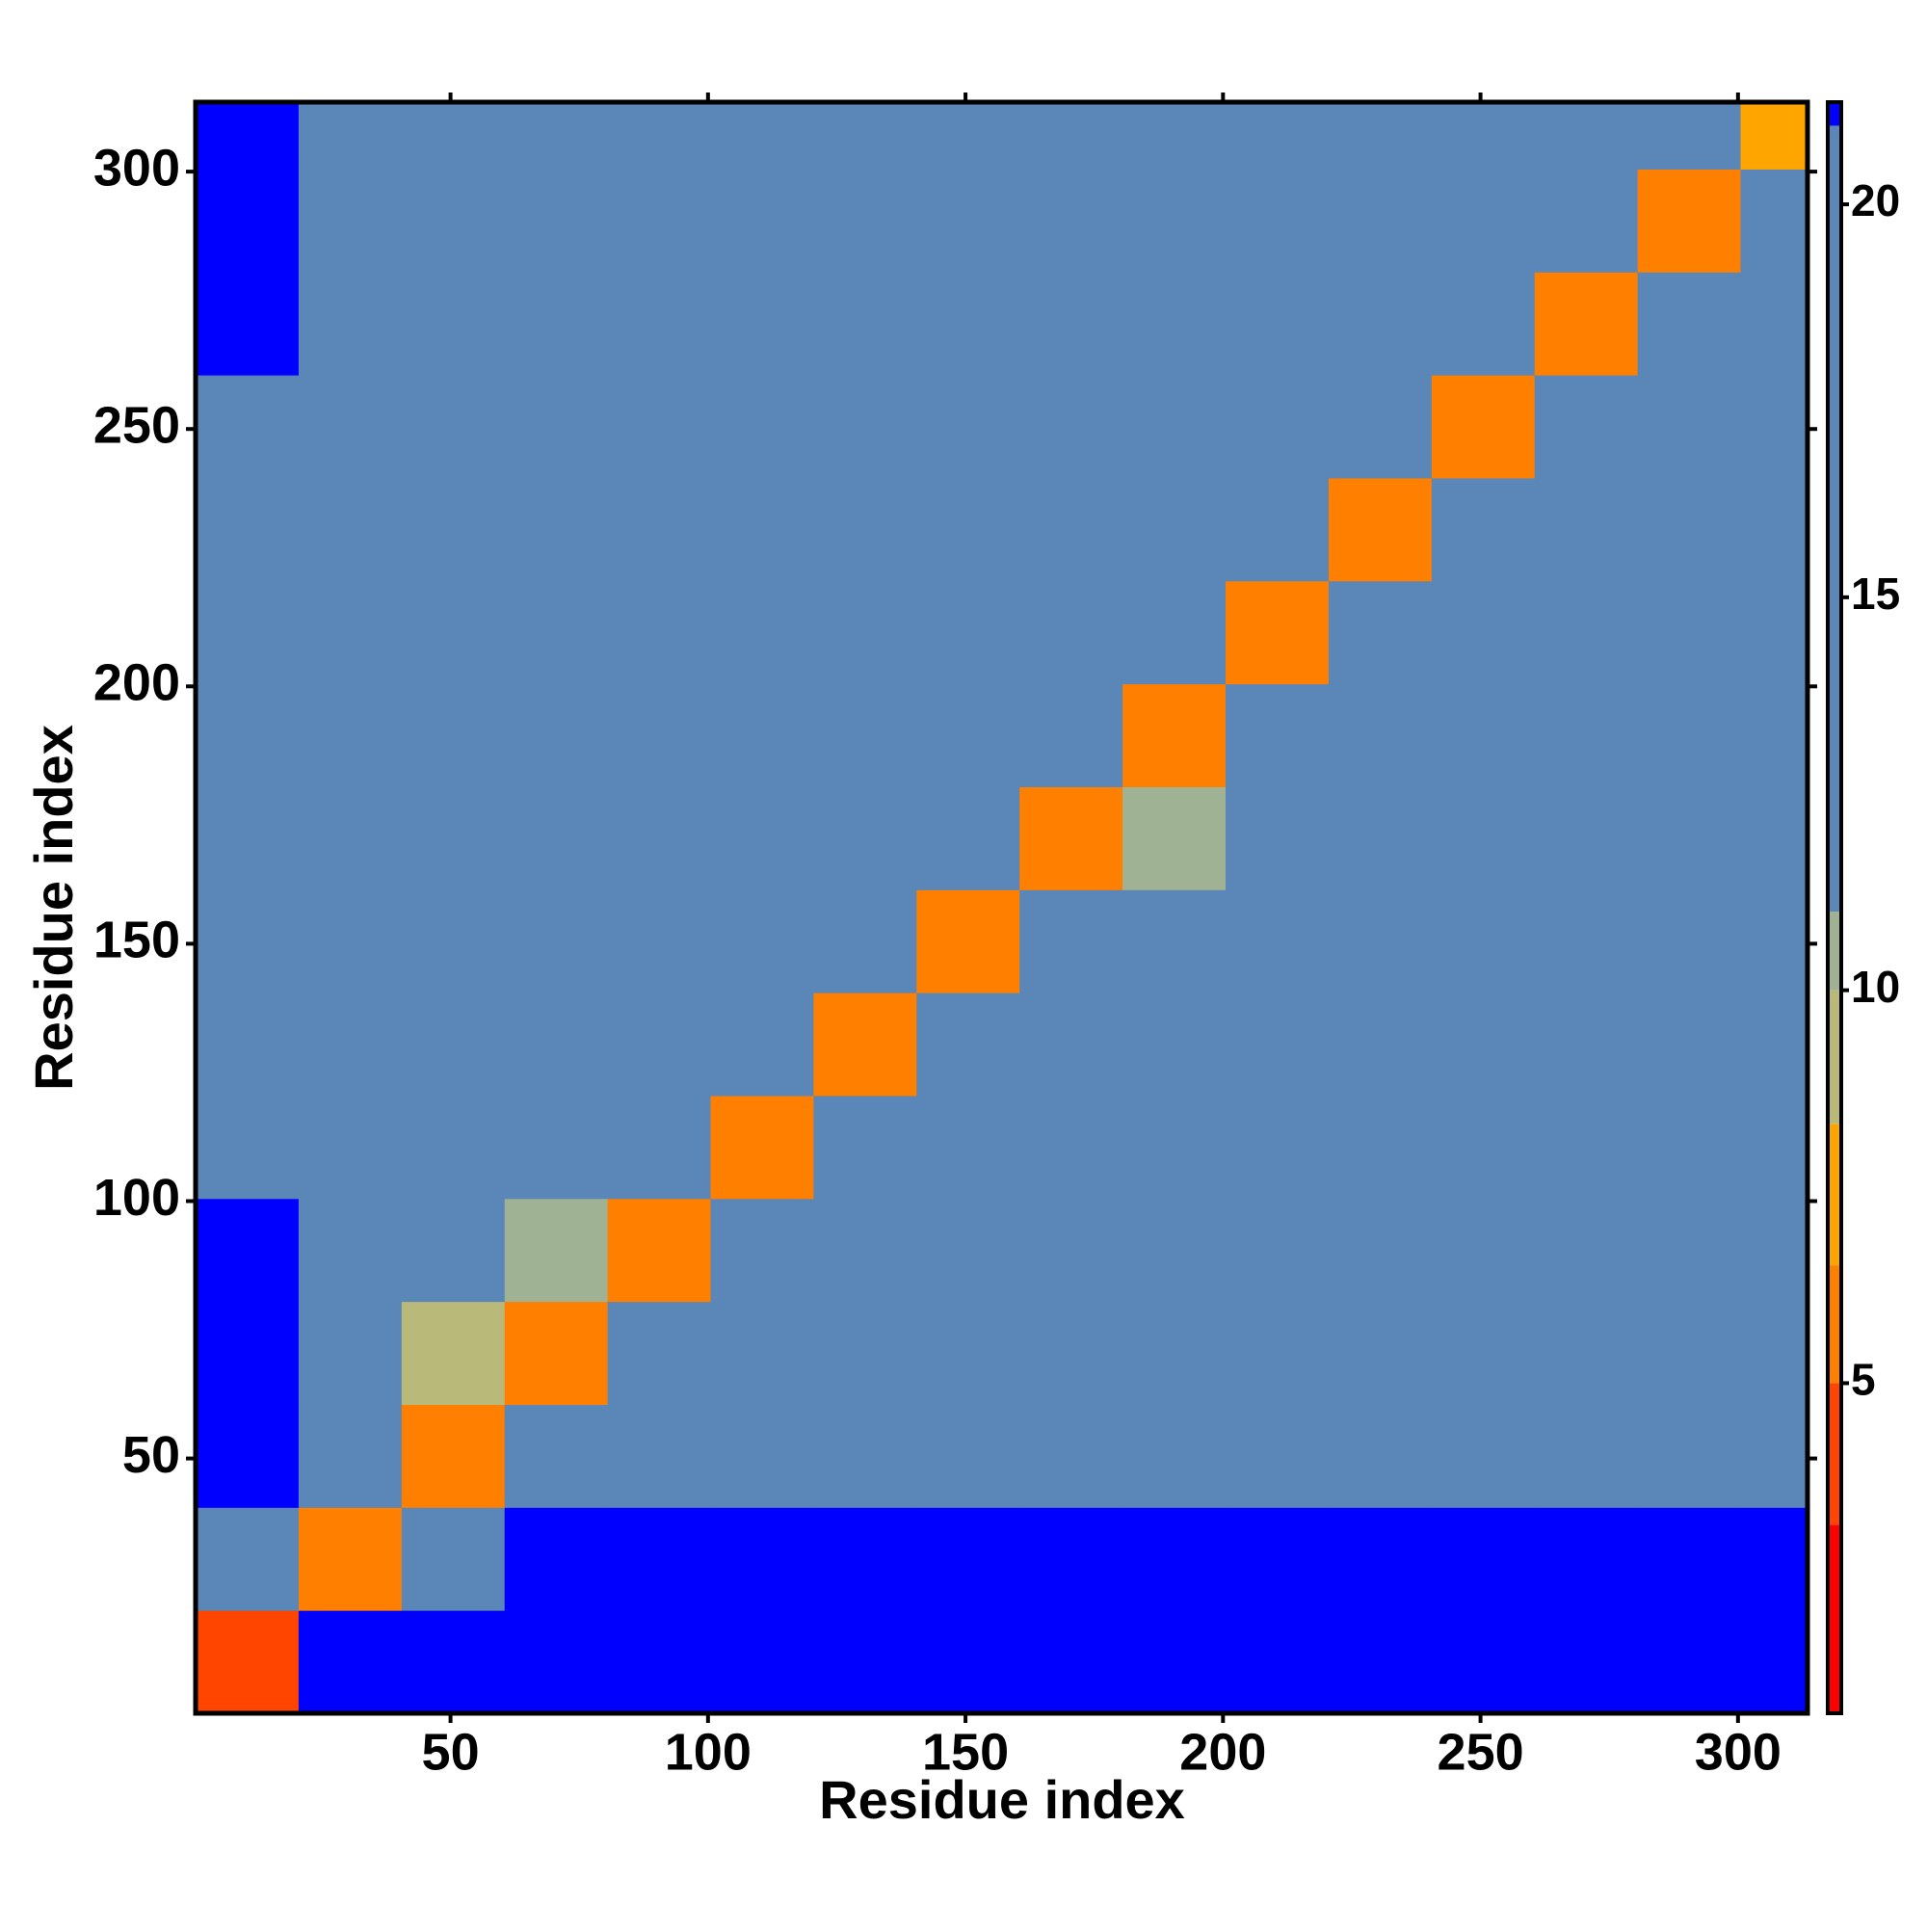  Describe the element at coordinates (1738, 1752) in the screenshot. I see `x-tick-label: 300` at that location.